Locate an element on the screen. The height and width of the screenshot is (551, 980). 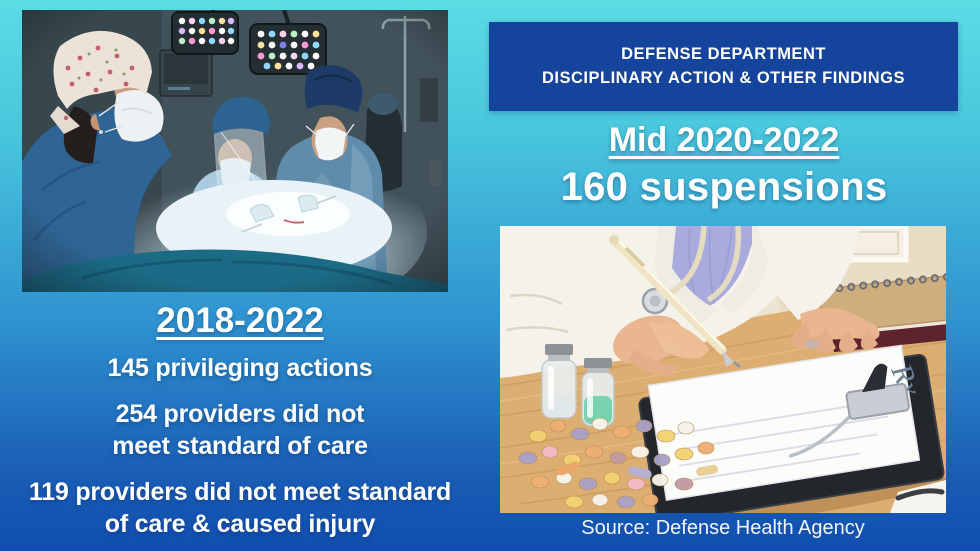
right-period-heading: Mid 2020-2022 is located at coordinates (724, 140).